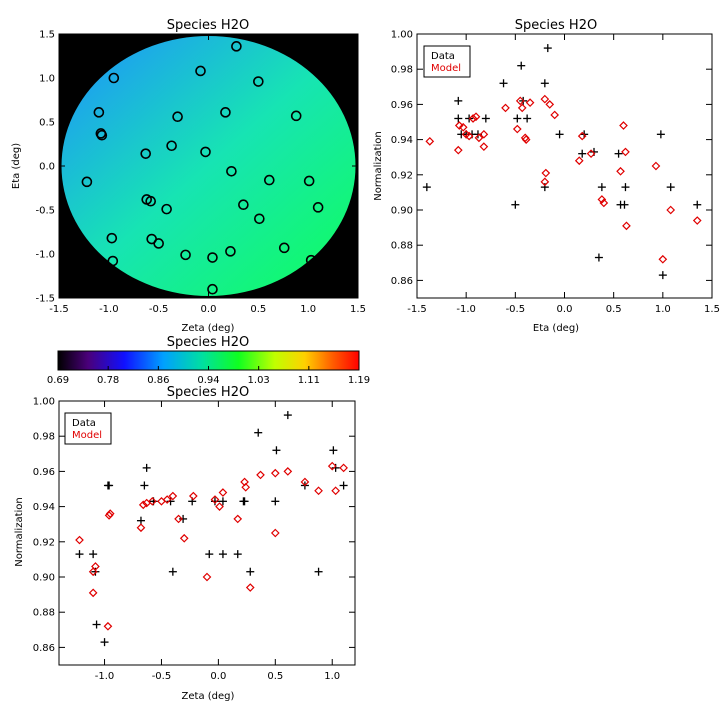 Image resolution: width=720 pixels, height=720 pixels. What do you see at coordinates (208, 166) in the screenshot?
I see `heatmap-field-disc` at bounding box center [208, 166].